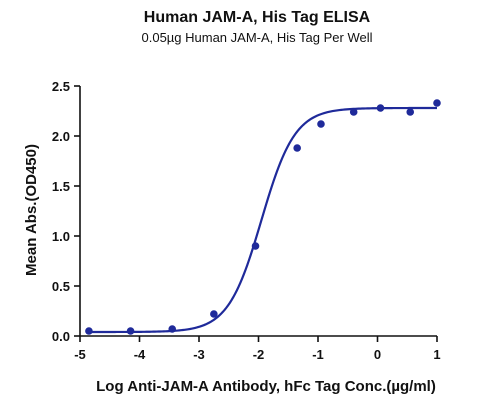 The image size is (495, 400). What do you see at coordinates (66, 211) in the screenshot?
I see `y-axis-ticks: 0.0 0.5 1.0 1.5 2.0 2.5` at bounding box center [66, 211].